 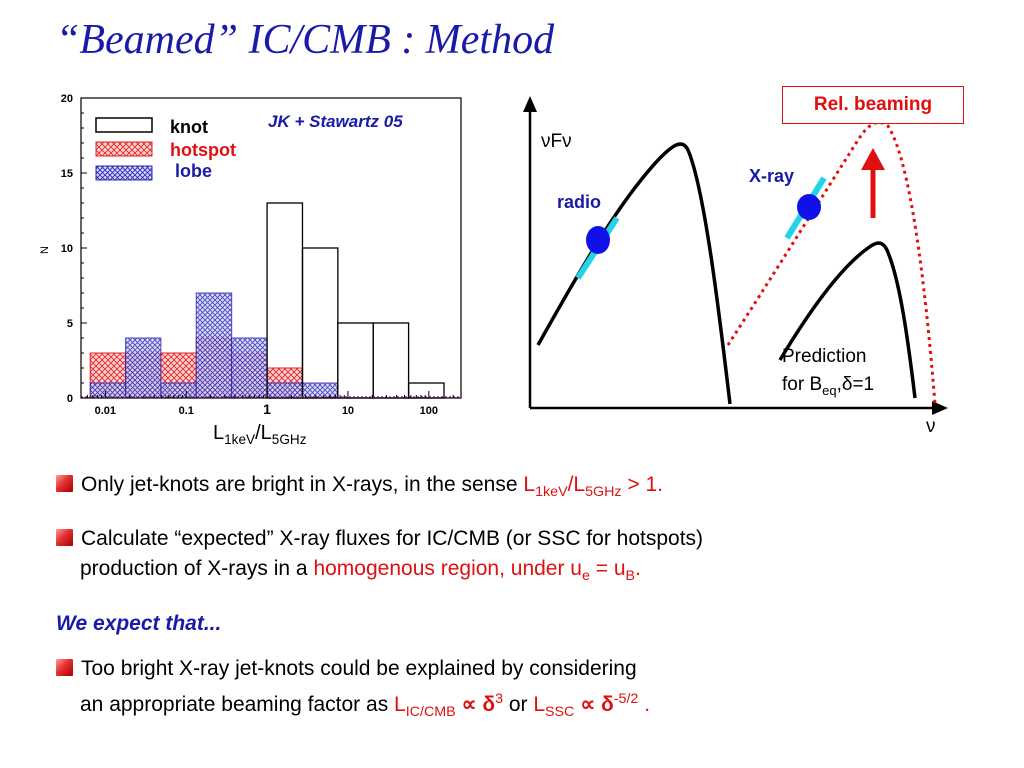 I want to click on histogram-bars, so click(x=271, y=300).